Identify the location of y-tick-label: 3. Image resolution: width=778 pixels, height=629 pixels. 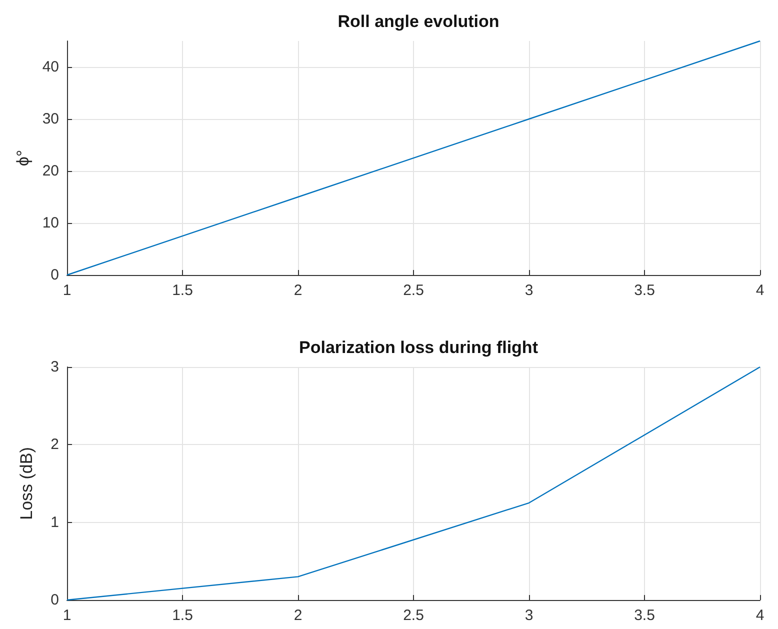
(54, 367).